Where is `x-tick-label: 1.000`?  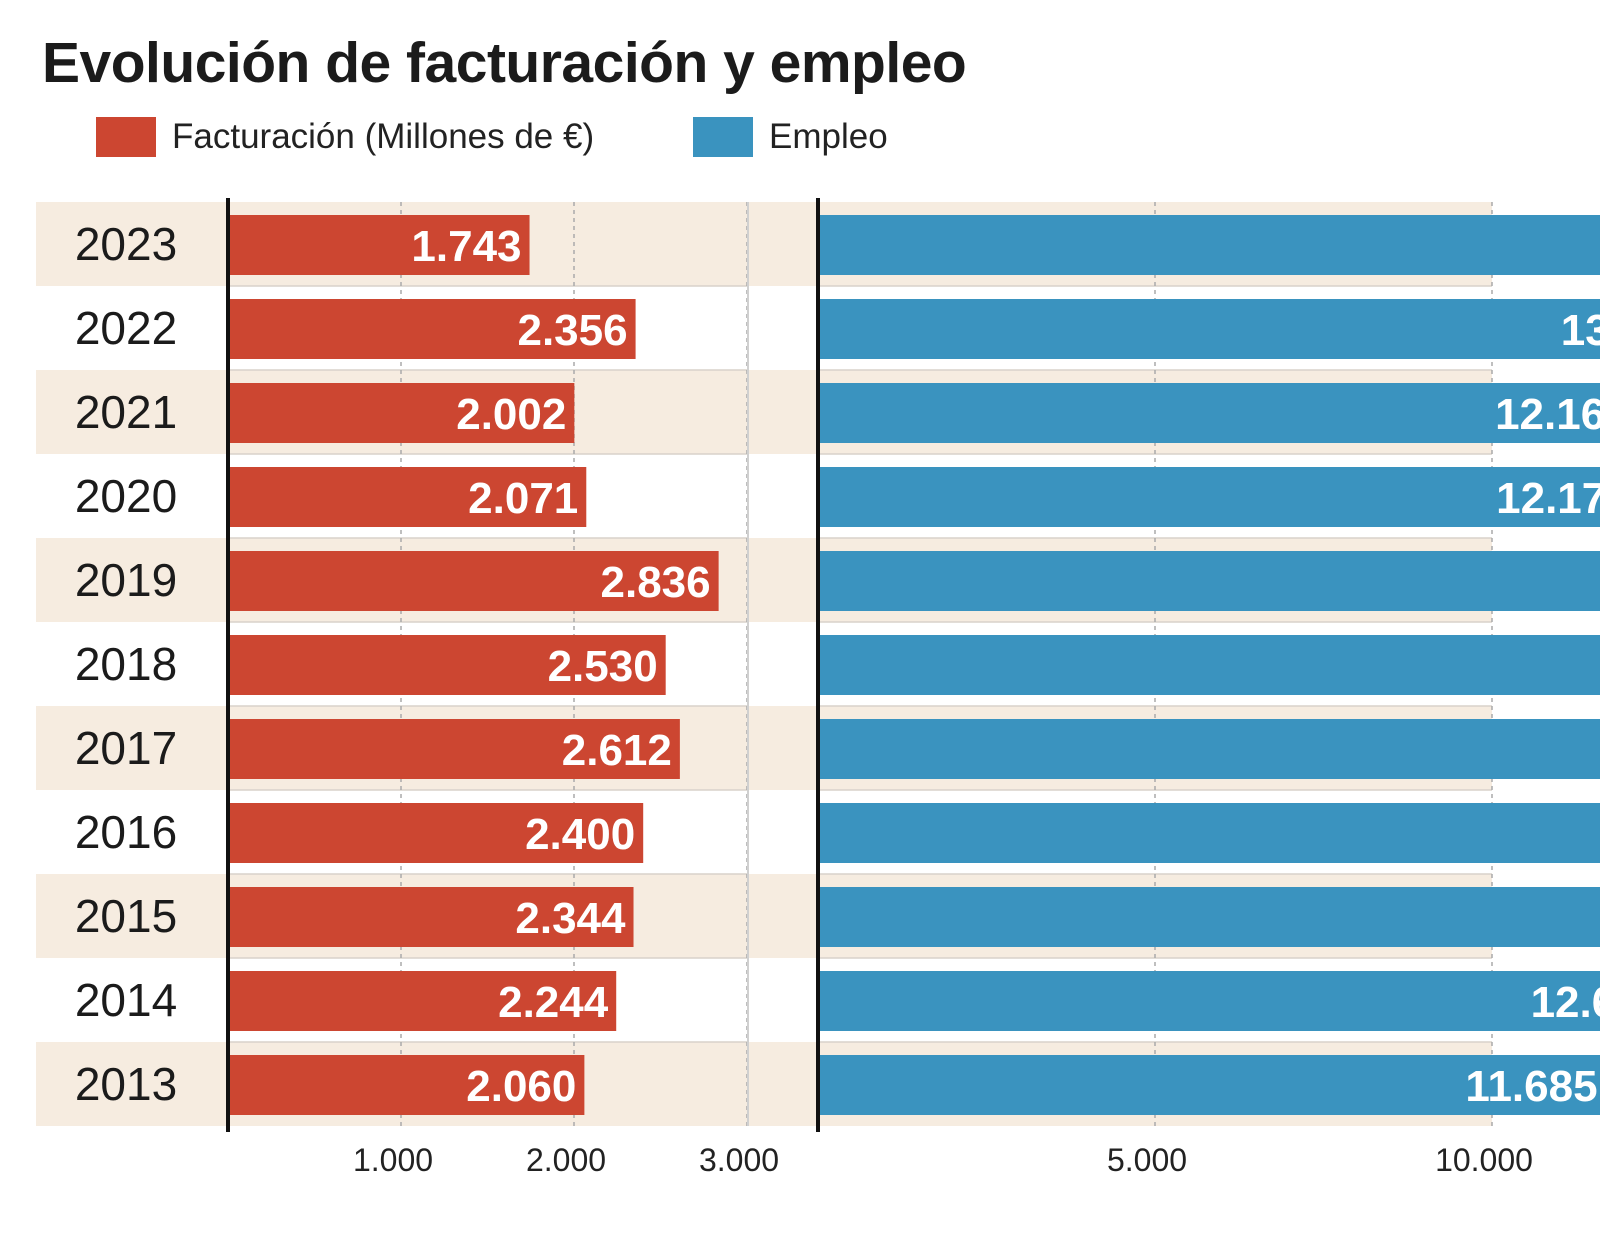 x-tick-label: 1.000 is located at coordinates (393, 1160).